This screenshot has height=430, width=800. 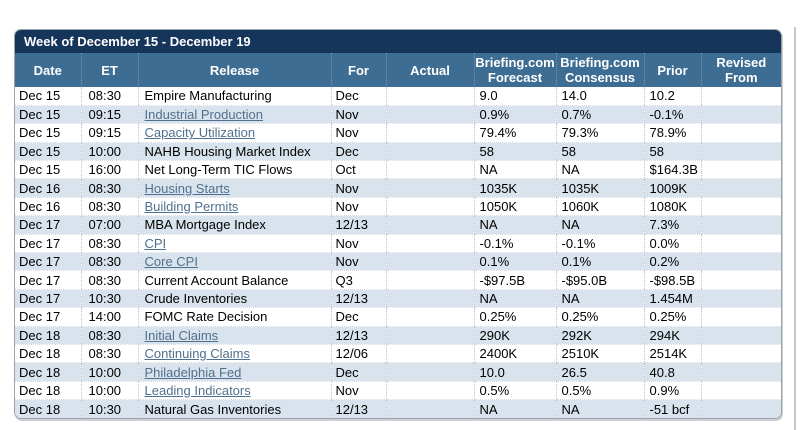 I want to click on release-cell: Current Account Balance, so click(x=234, y=280).